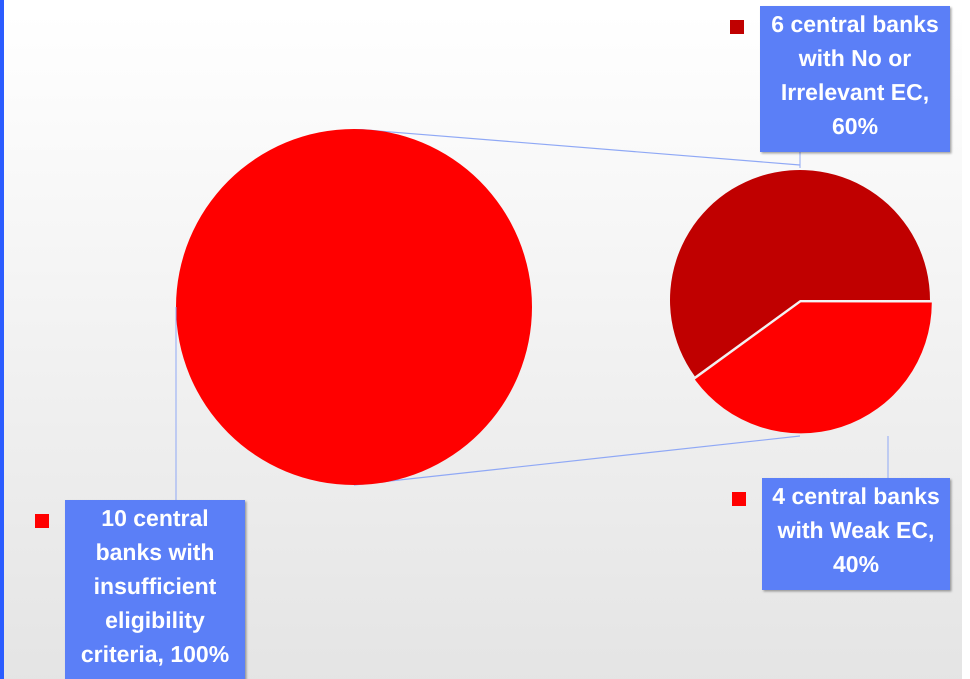  Describe the element at coordinates (155, 585) in the screenshot. I see `legend-label: 10 central banks with insufficient eligibility criteria, 100%` at that location.